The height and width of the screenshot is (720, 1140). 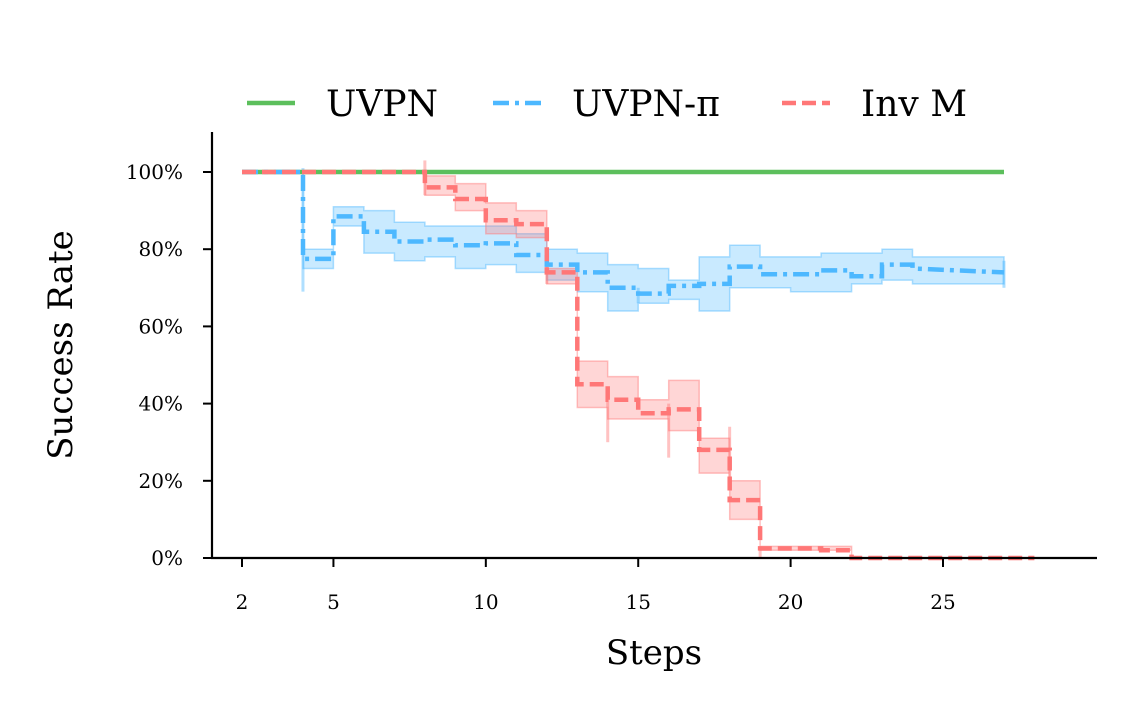 What do you see at coordinates (154, 172) in the screenshot?
I see `y-tick-label-100: 100%` at bounding box center [154, 172].